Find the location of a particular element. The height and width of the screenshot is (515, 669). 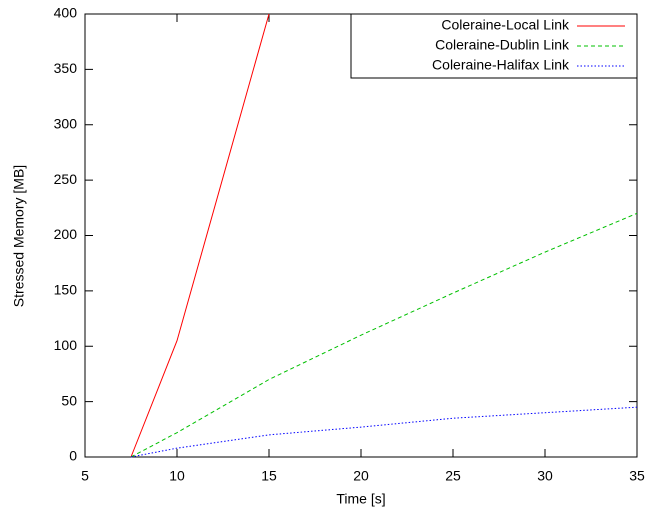

x-tick-label: 20 is located at coordinates (361, 476).